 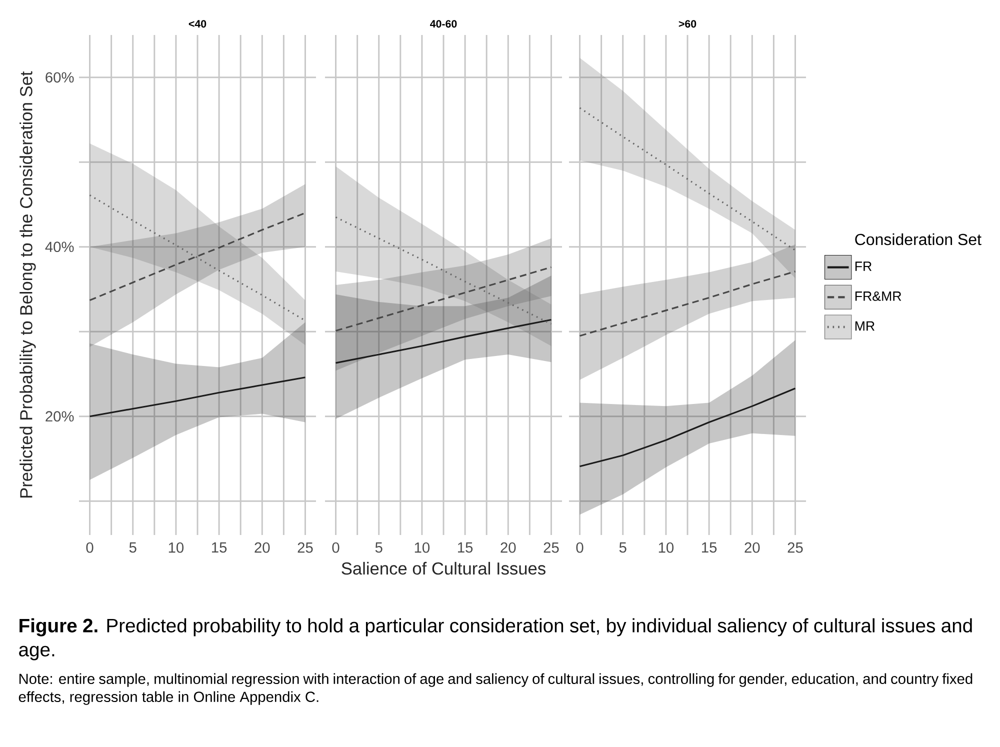 I want to click on text: Note: entire sample, multinomial regression with interaction of age and saliency of cultural issues, controlling for gender, education, and country fixed effects, regression table in Online Appendix C., so click(x=495, y=689).